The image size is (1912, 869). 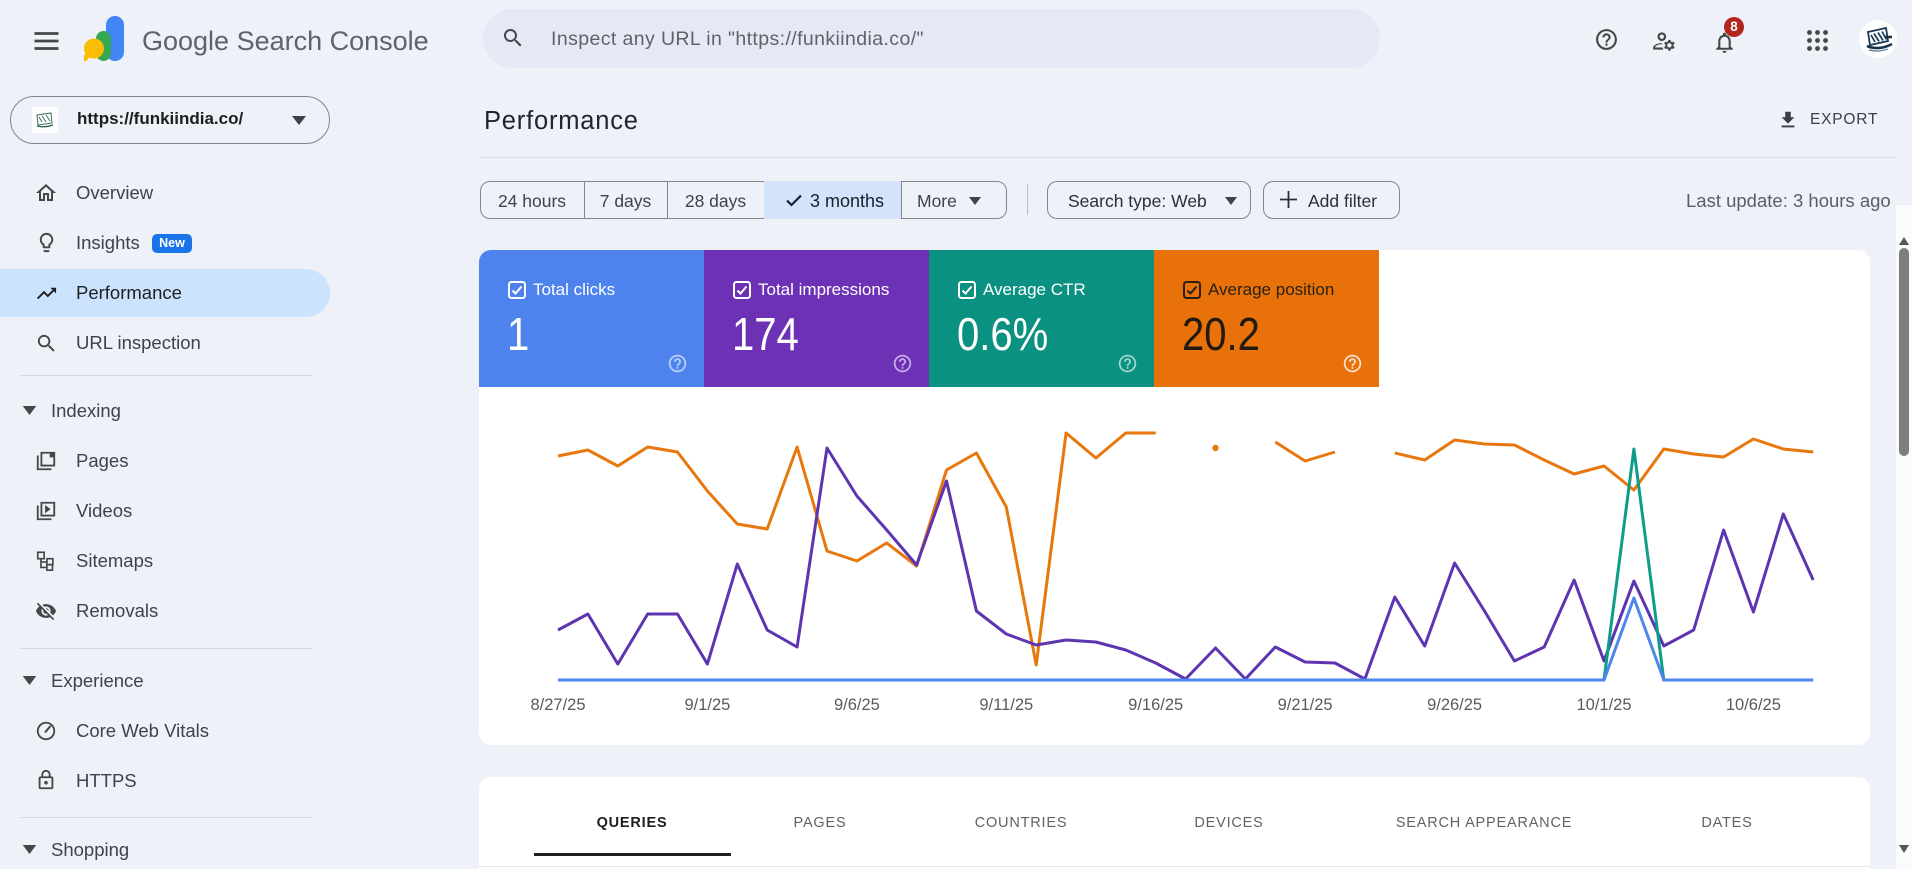 I want to click on svg-text: 10/1/25, so click(x=1603, y=705).